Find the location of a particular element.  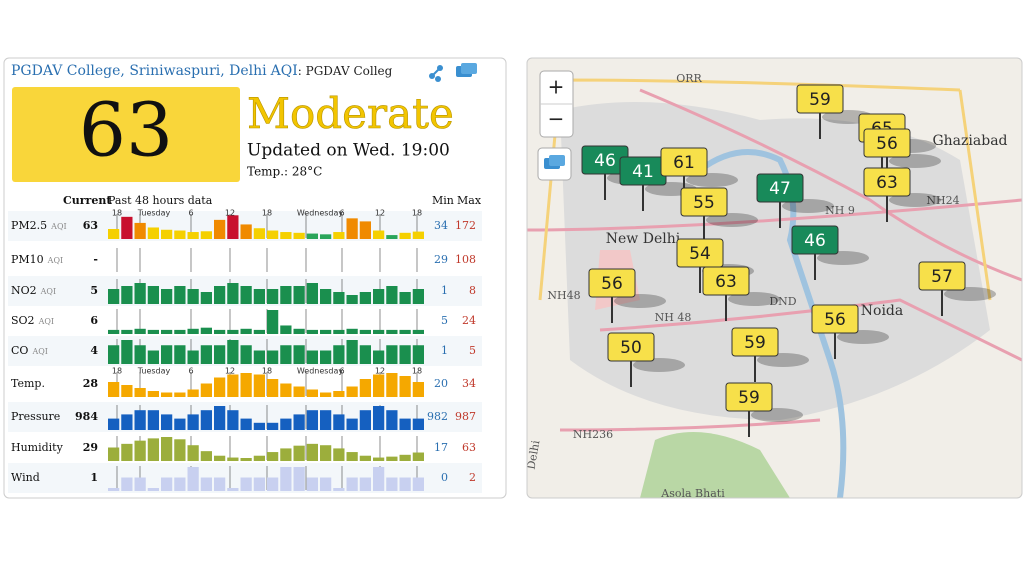

station-link: PGDAV College, Sriniwaspuri, Delhi is located at coordinates (139, 71).